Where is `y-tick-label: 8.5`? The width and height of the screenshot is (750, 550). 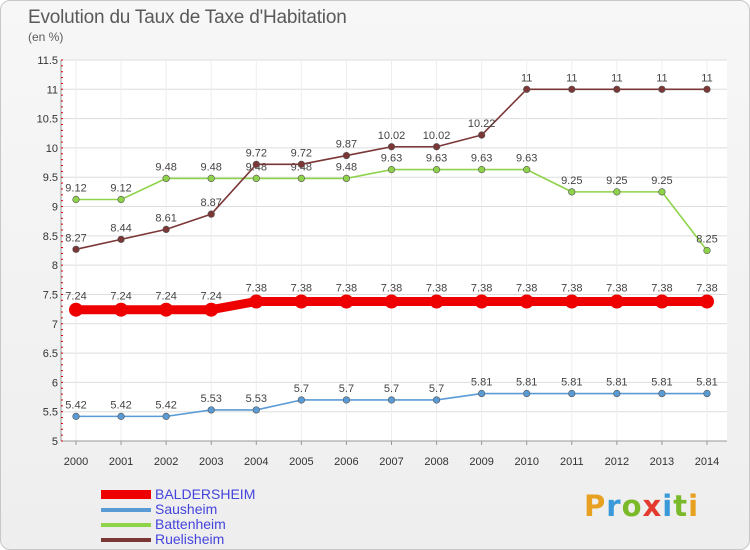 y-tick-label: 8.5 is located at coordinates (50, 237).